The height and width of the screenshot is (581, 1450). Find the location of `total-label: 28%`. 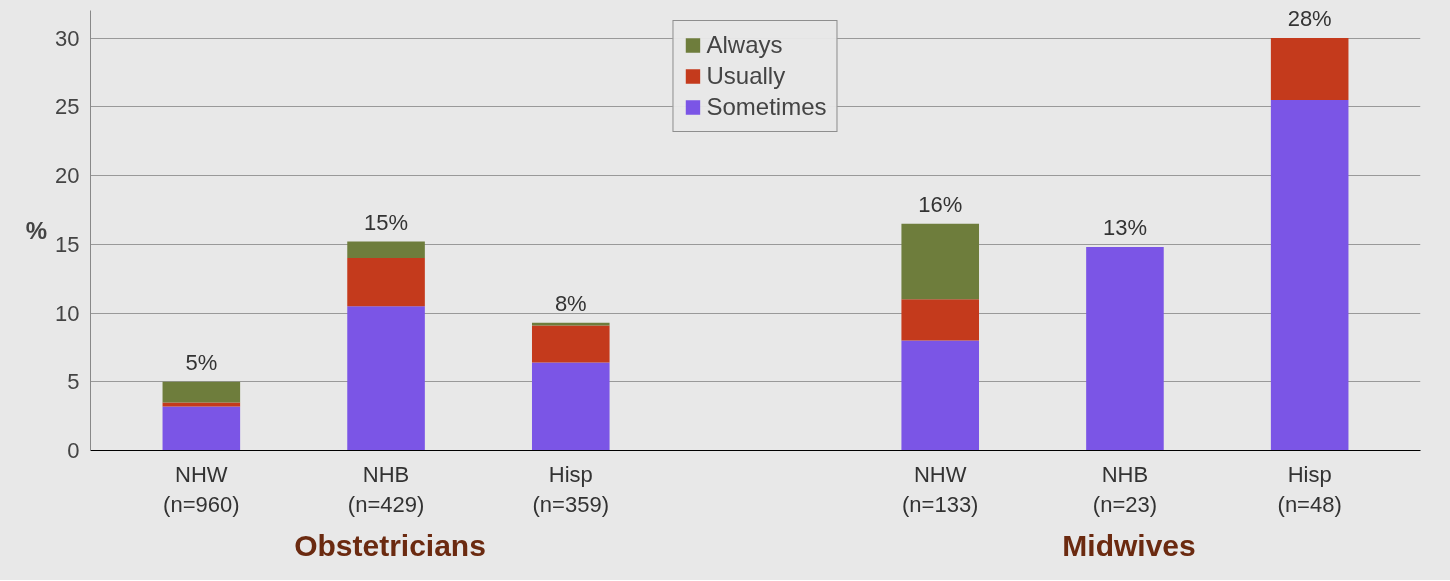

total-label: 28% is located at coordinates (1309, 19).